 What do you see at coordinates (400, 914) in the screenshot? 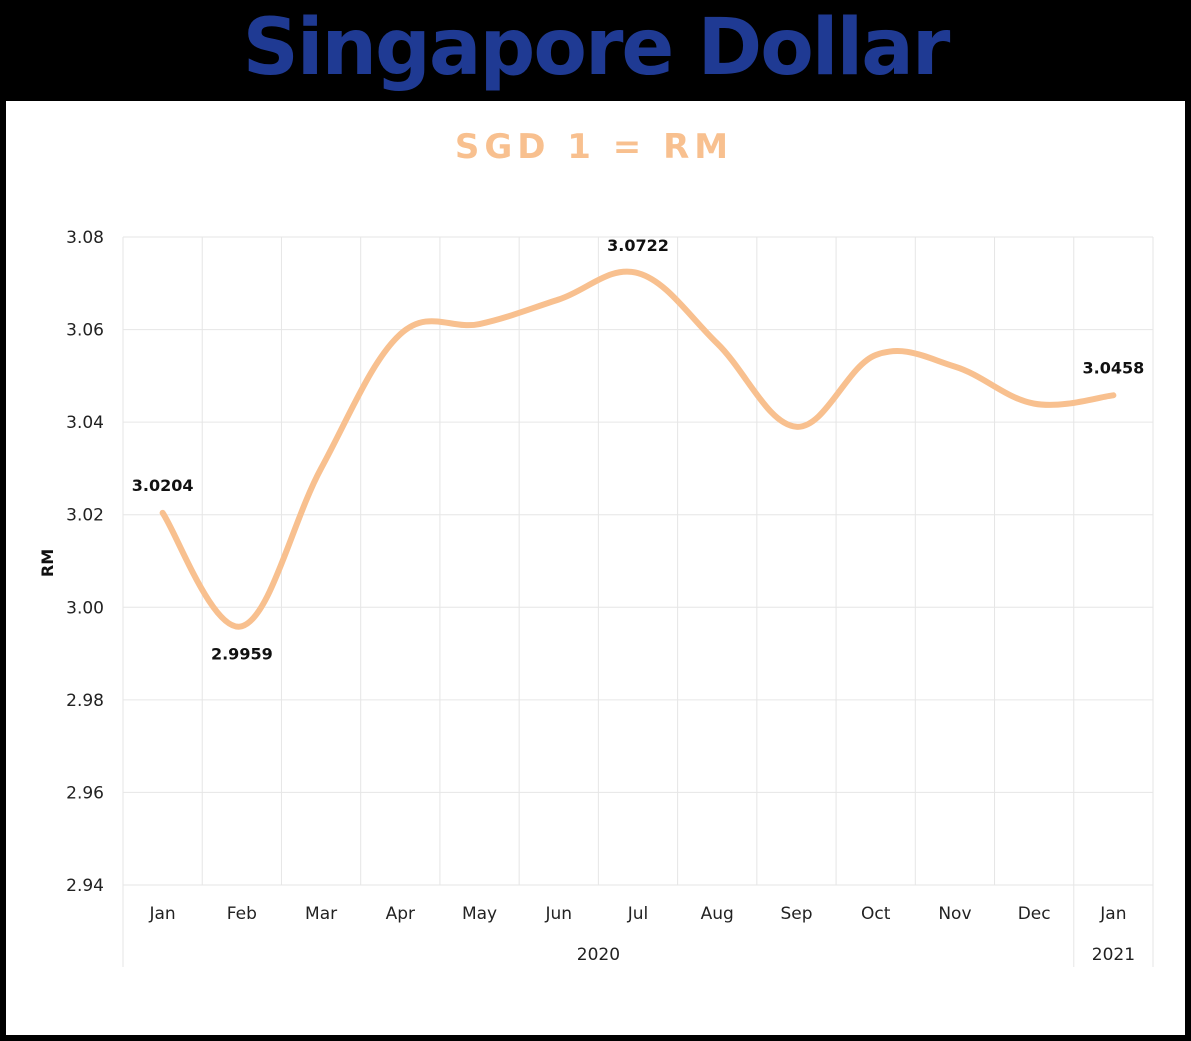
I see `x-tick-label: Apr` at bounding box center [400, 914].